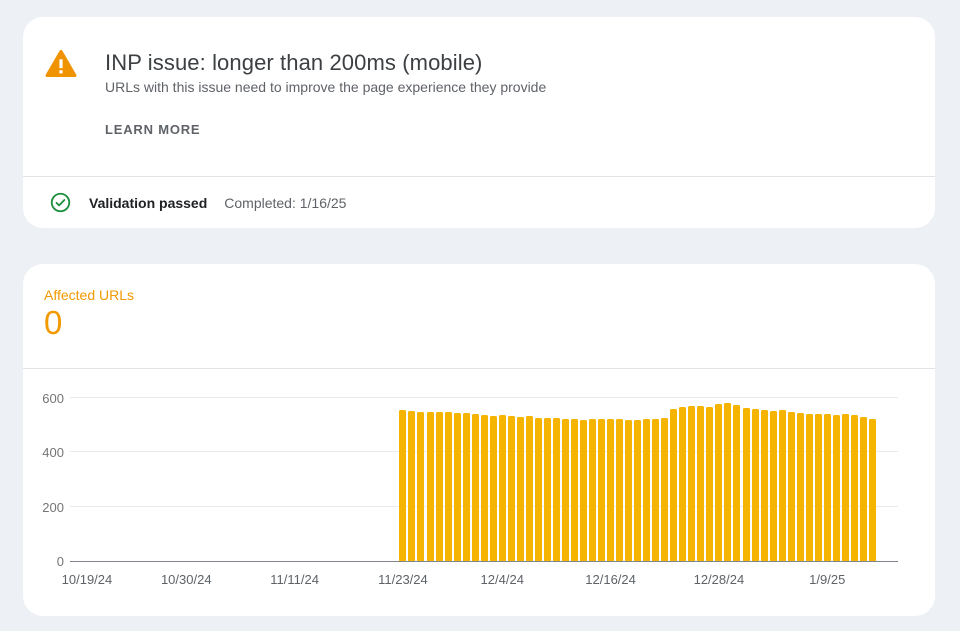 The image size is (960, 631). What do you see at coordinates (53, 453) in the screenshot?
I see `y-axis-tick-label: 400` at bounding box center [53, 453].